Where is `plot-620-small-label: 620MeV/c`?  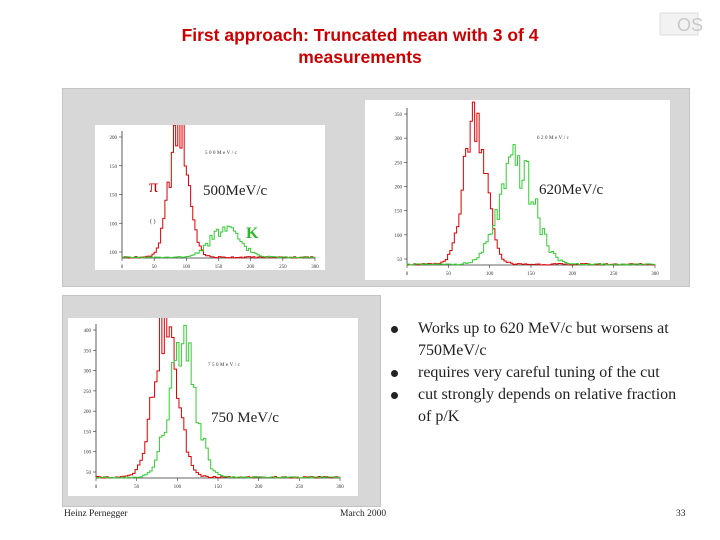
plot-620-small-label: 620MeV/c is located at coordinates (553, 138).